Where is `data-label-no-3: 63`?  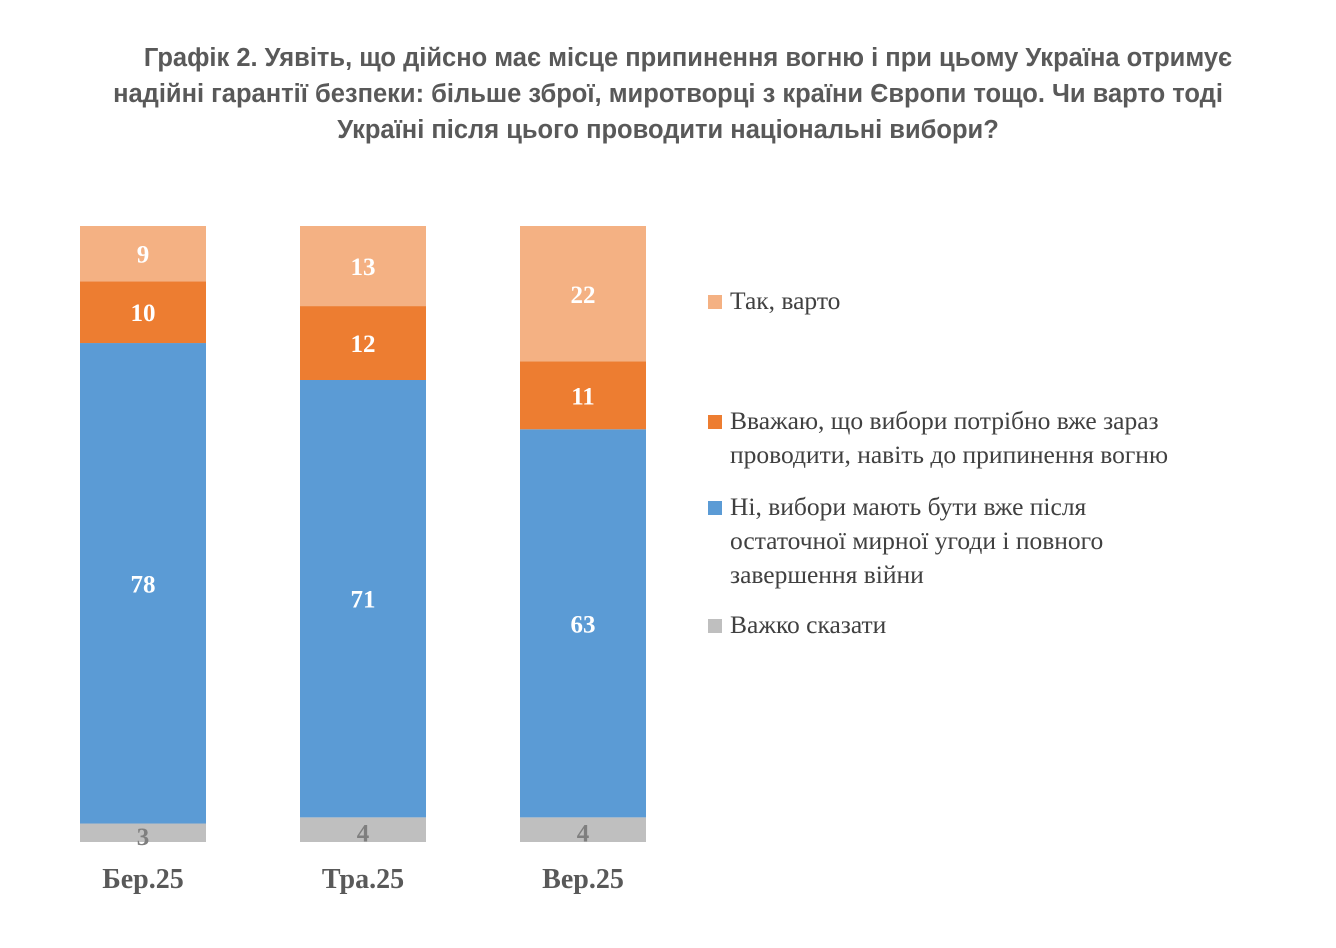 data-label-no-3: 63 is located at coordinates (583, 624).